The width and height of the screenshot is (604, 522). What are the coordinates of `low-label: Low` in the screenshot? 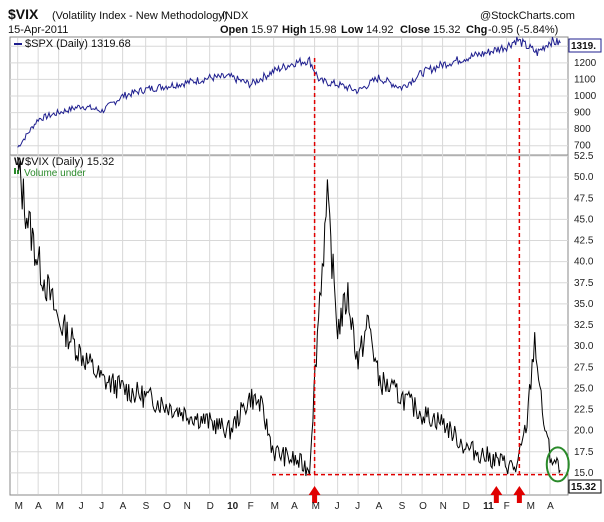 It's located at (352, 30).